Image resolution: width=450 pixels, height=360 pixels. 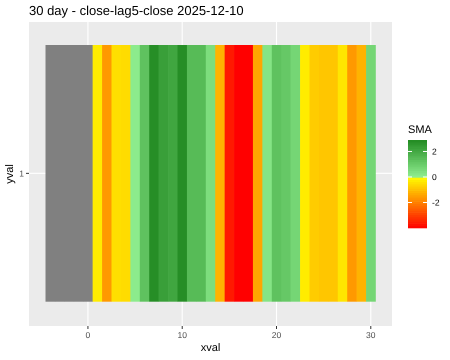 What do you see at coordinates (434, 177) in the screenshot?
I see `color-bar-label: 0` at bounding box center [434, 177].